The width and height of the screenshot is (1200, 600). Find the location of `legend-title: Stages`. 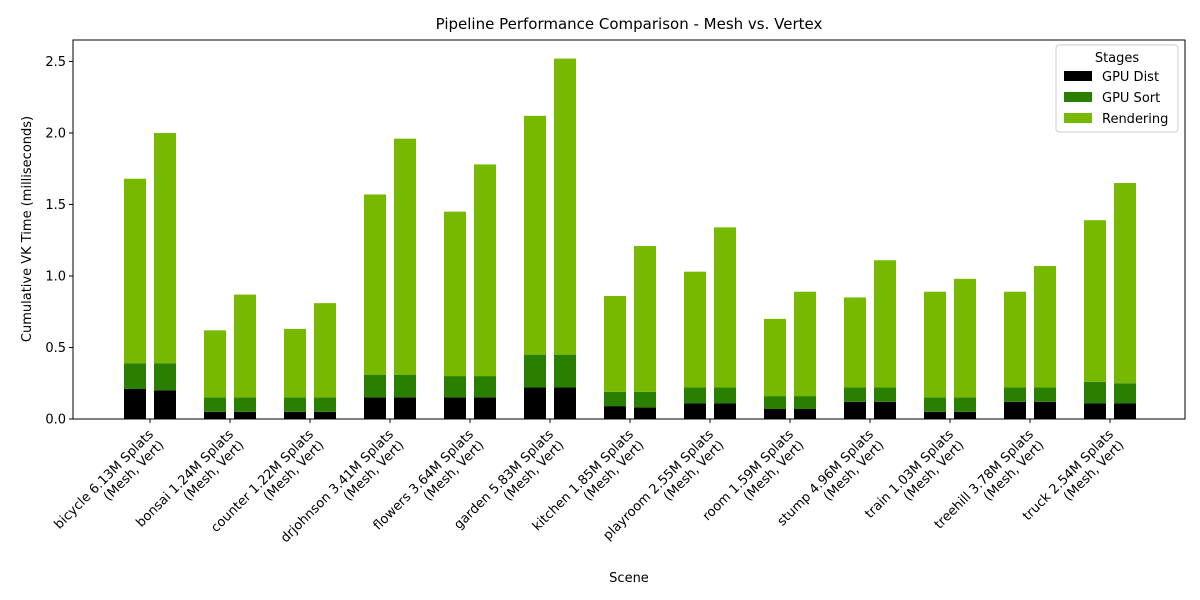

legend-title: Stages is located at coordinates (1117, 58).